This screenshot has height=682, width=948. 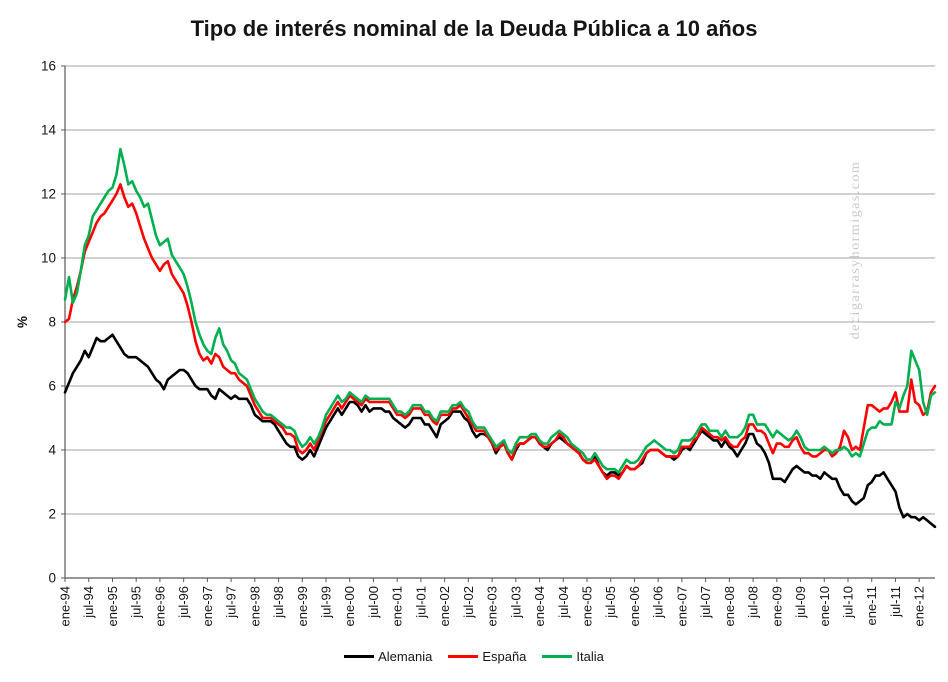 What do you see at coordinates (373, 602) in the screenshot?
I see `x-tick-label-jul-00: jul-00` at bounding box center [373, 602].